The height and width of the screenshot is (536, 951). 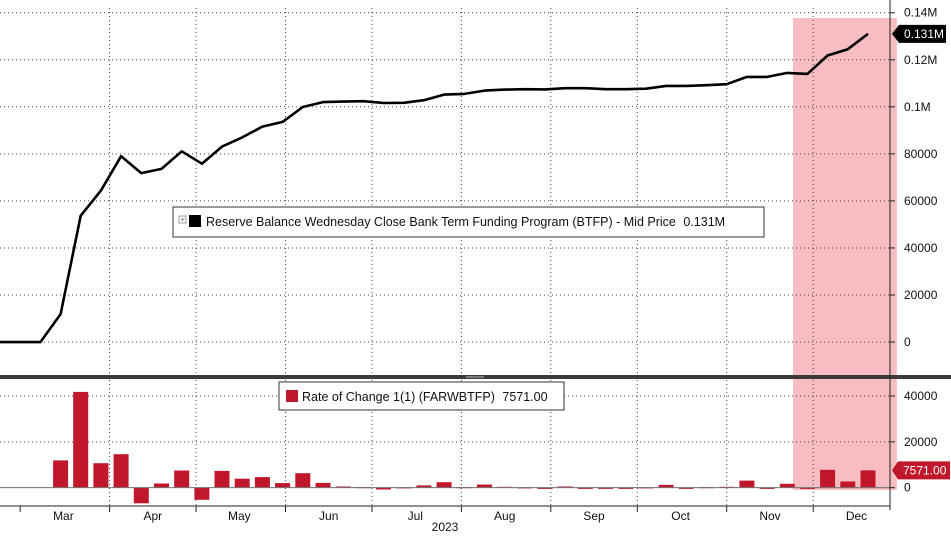 What do you see at coordinates (680, 516) in the screenshot?
I see `x-tick-label: Oct` at bounding box center [680, 516].